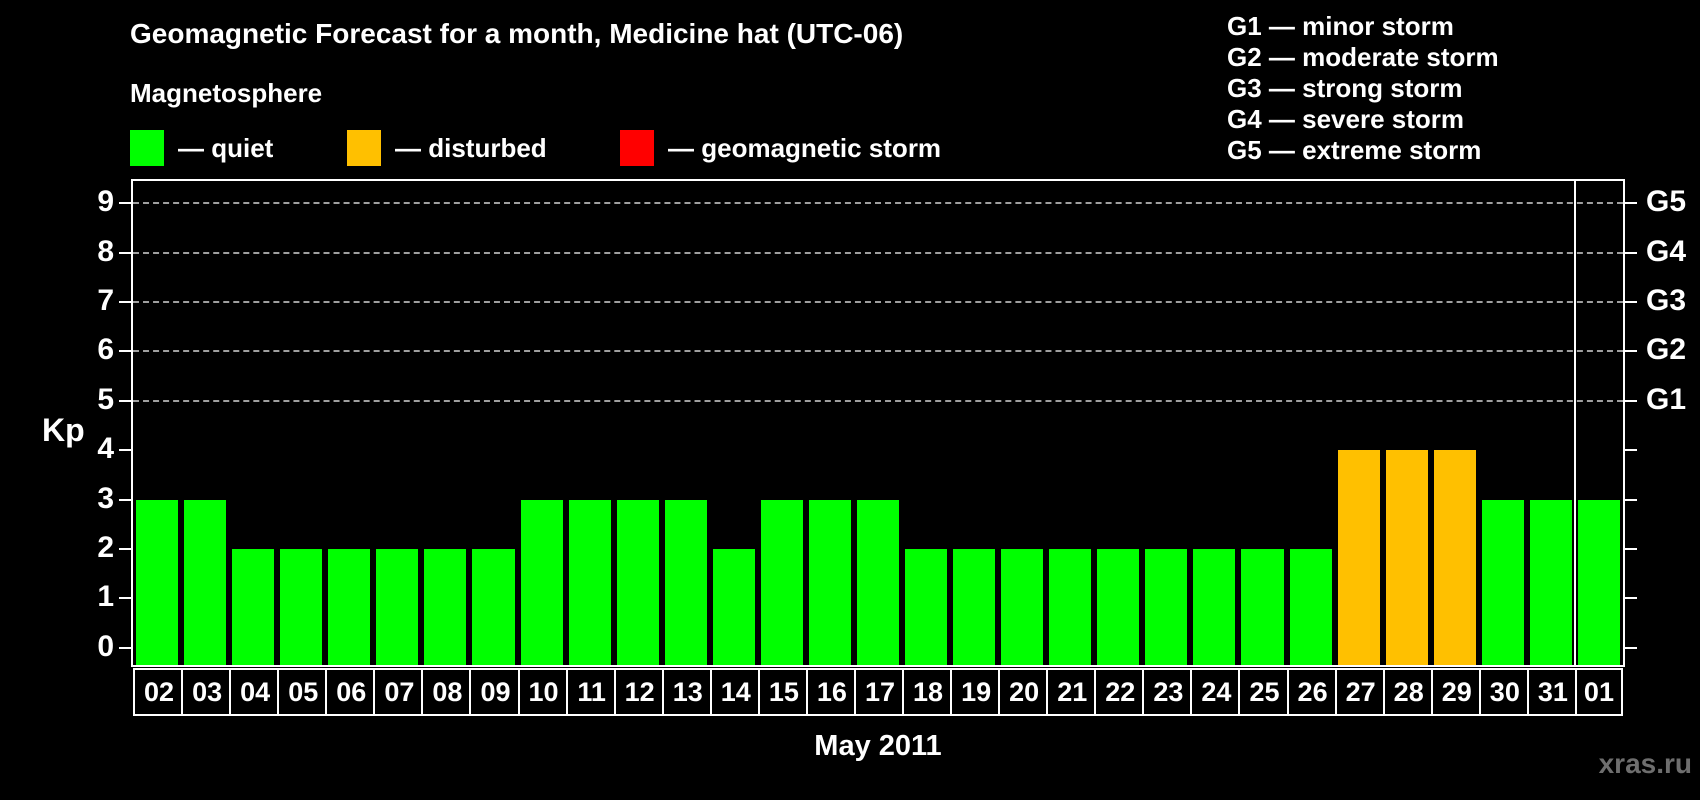 This screenshot has width=1700, height=800. What do you see at coordinates (302, 692) in the screenshot?
I see `day-label-05: 05` at bounding box center [302, 692].